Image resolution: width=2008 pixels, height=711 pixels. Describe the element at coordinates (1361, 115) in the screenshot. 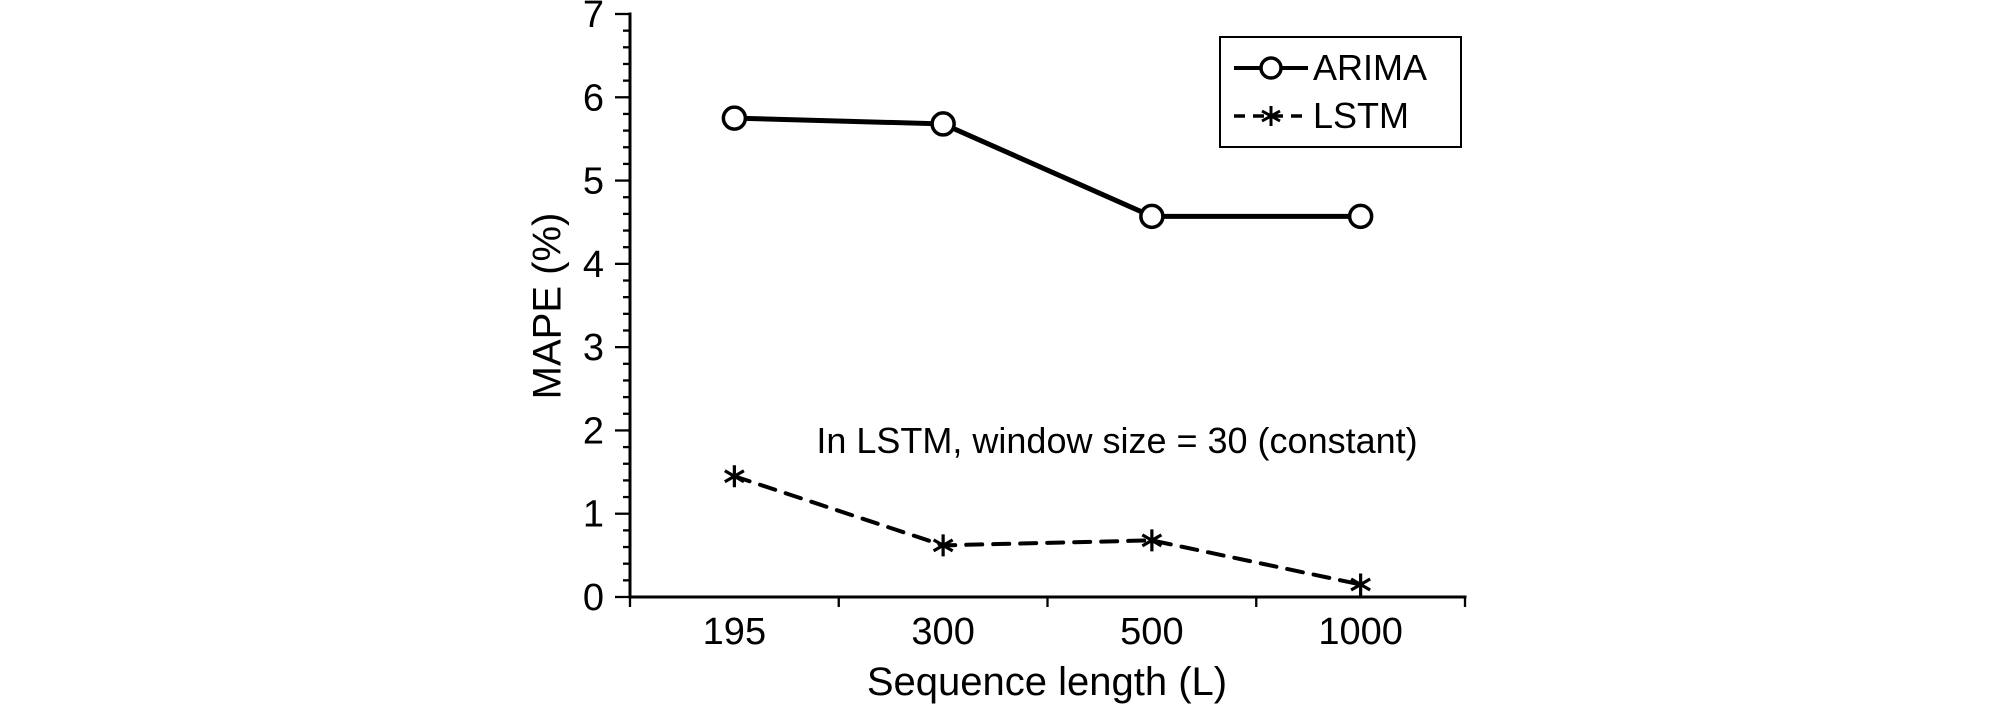

I see `legend-label-lstm: LSTM` at that location.